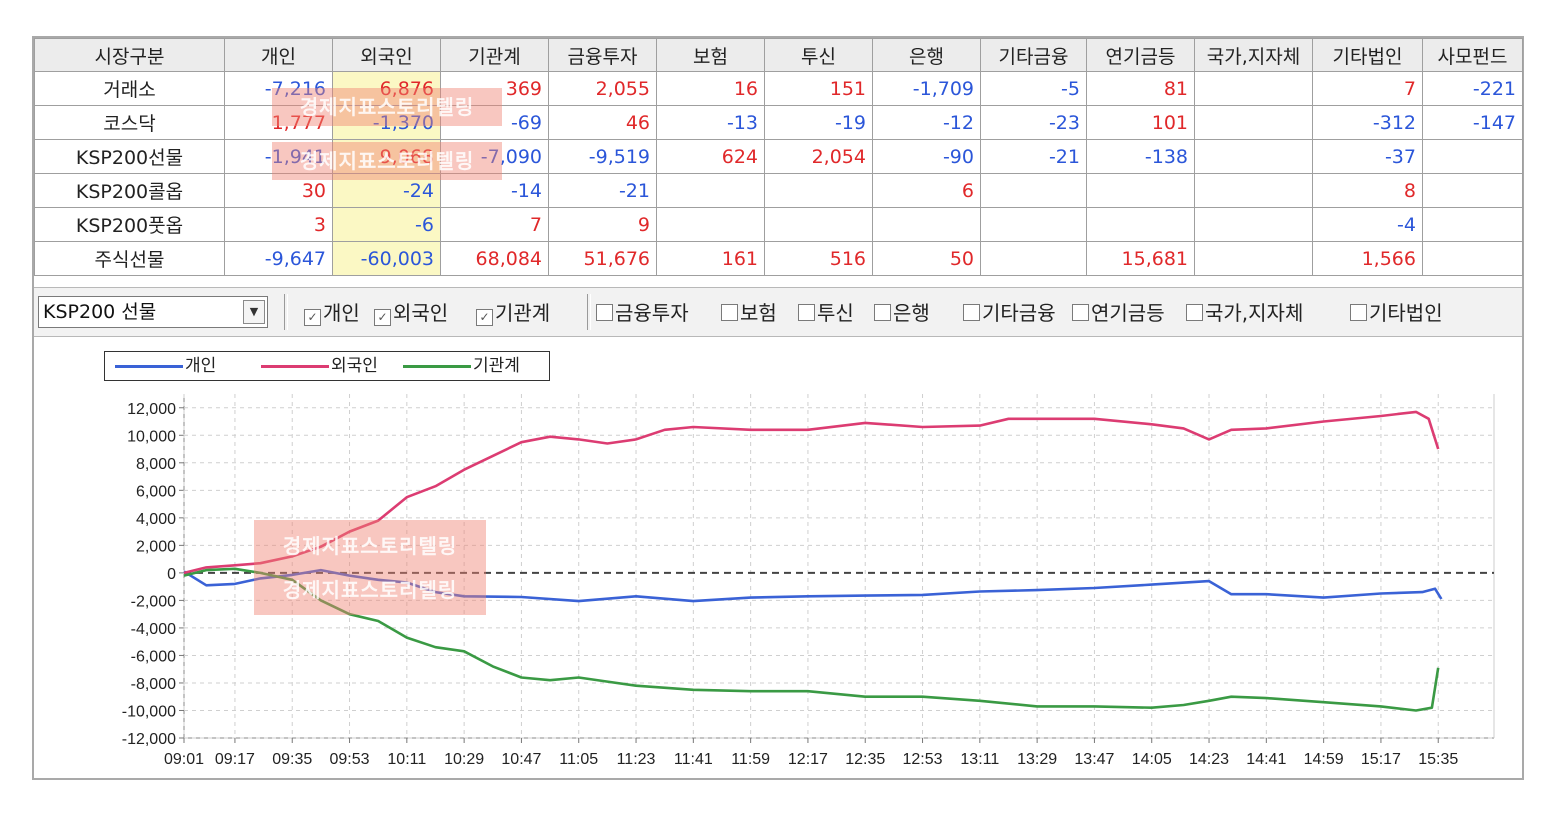  Describe the element at coordinates (1266, 759) in the screenshot. I see `x-tick-label: 14:41` at that location.